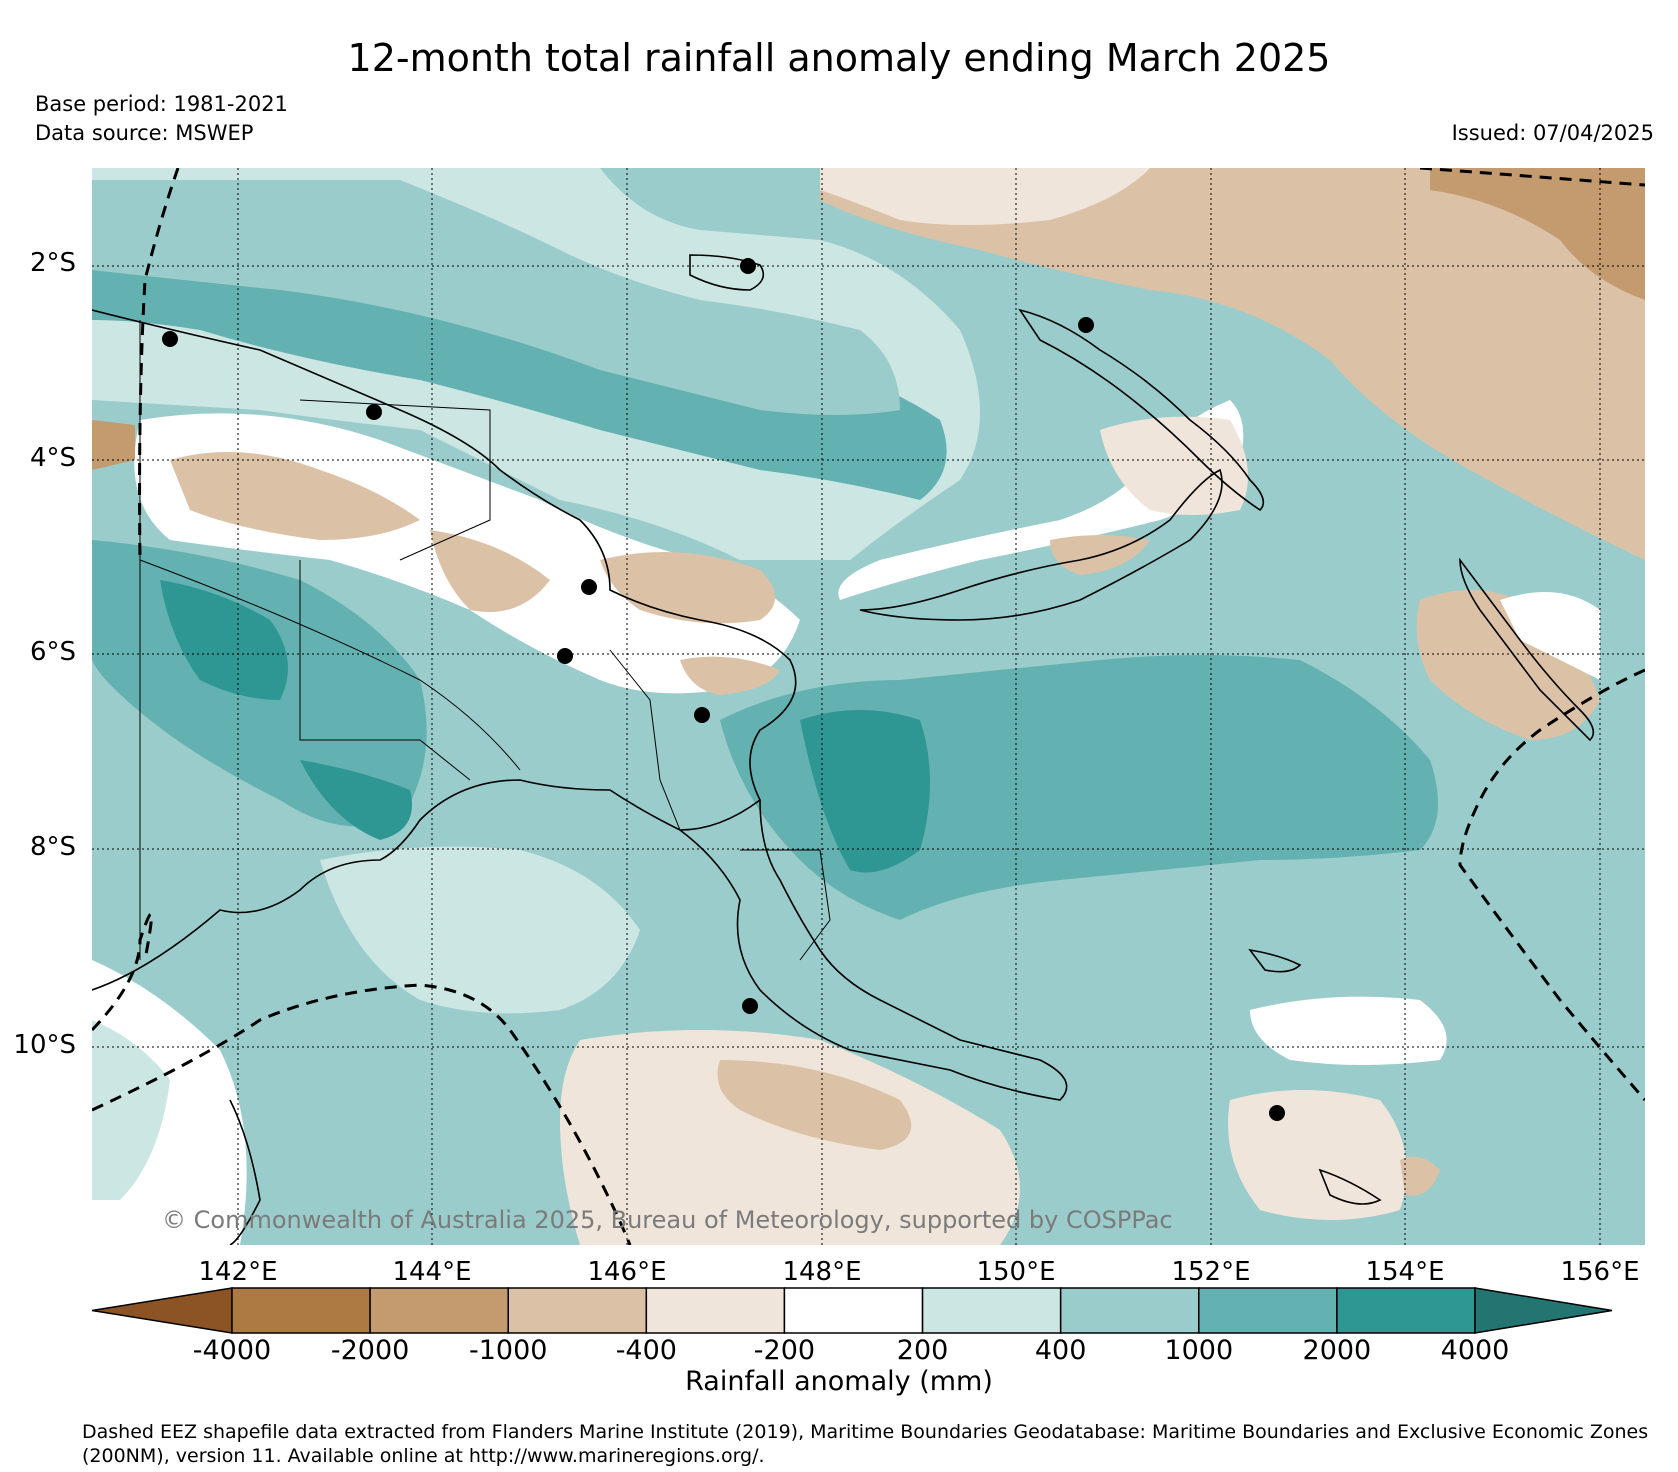 This screenshot has height=1472, width=1678. I want to click on lon-label-142e: 142°E, so click(238, 1272).